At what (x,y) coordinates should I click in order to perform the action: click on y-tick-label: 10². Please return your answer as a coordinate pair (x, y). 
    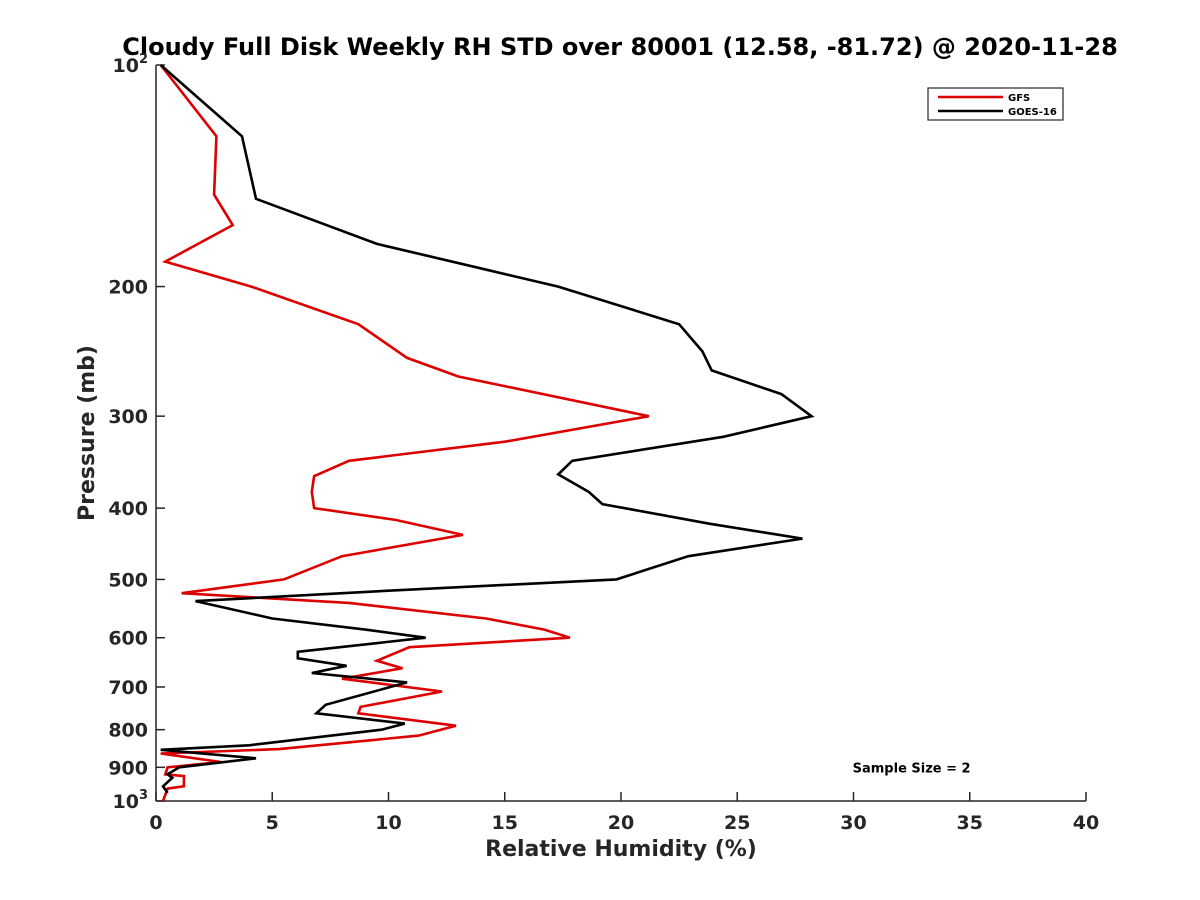
    Looking at the image, I should click on (131, 64).